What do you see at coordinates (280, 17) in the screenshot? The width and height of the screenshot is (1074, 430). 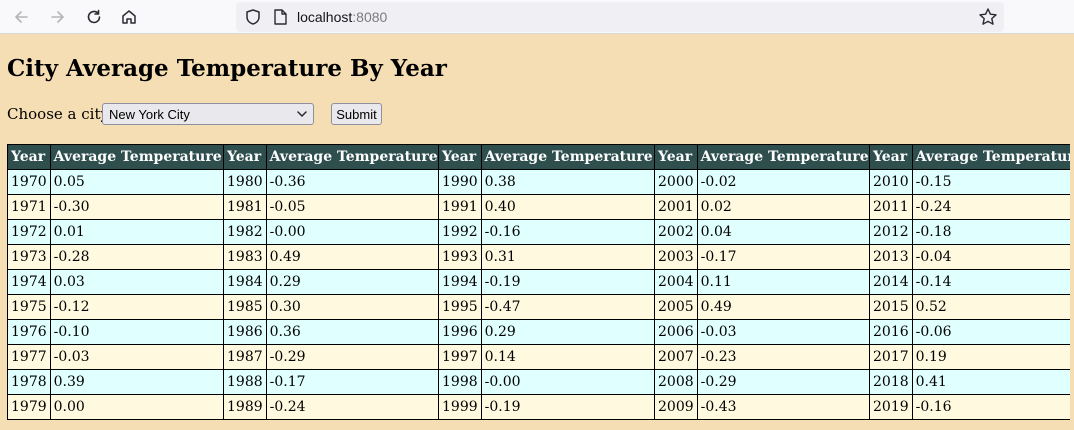 I see `page-icon` at bounding box center [280, 17].